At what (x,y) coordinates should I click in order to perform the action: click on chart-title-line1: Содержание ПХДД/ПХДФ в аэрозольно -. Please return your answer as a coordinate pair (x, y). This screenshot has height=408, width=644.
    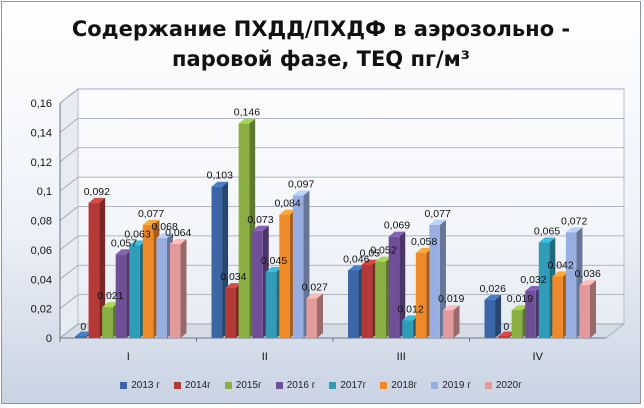
    Looking at the image, I should click on (321, 29).